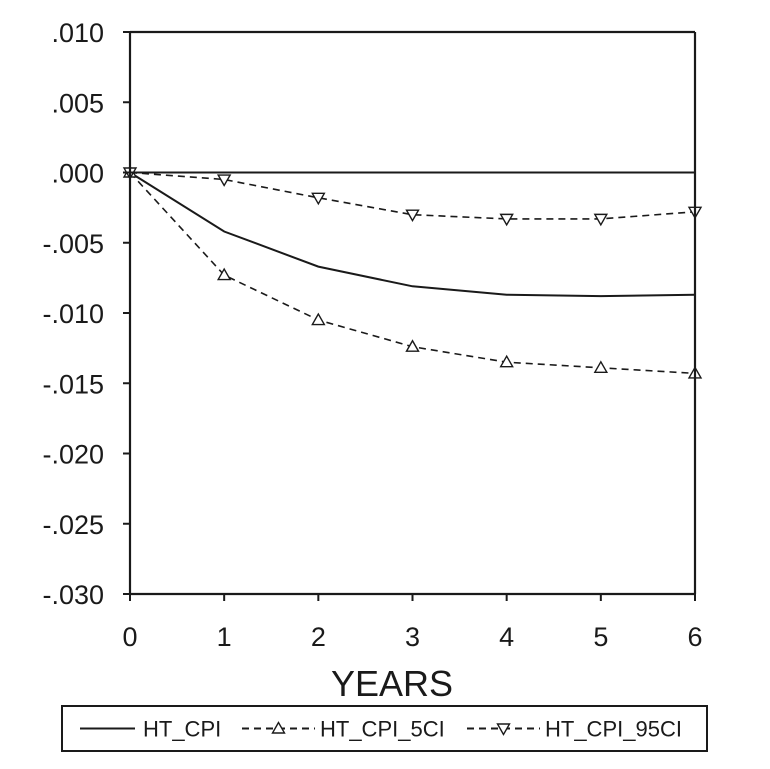  I want to click on x-tick-label: 2, so click(318, 637).